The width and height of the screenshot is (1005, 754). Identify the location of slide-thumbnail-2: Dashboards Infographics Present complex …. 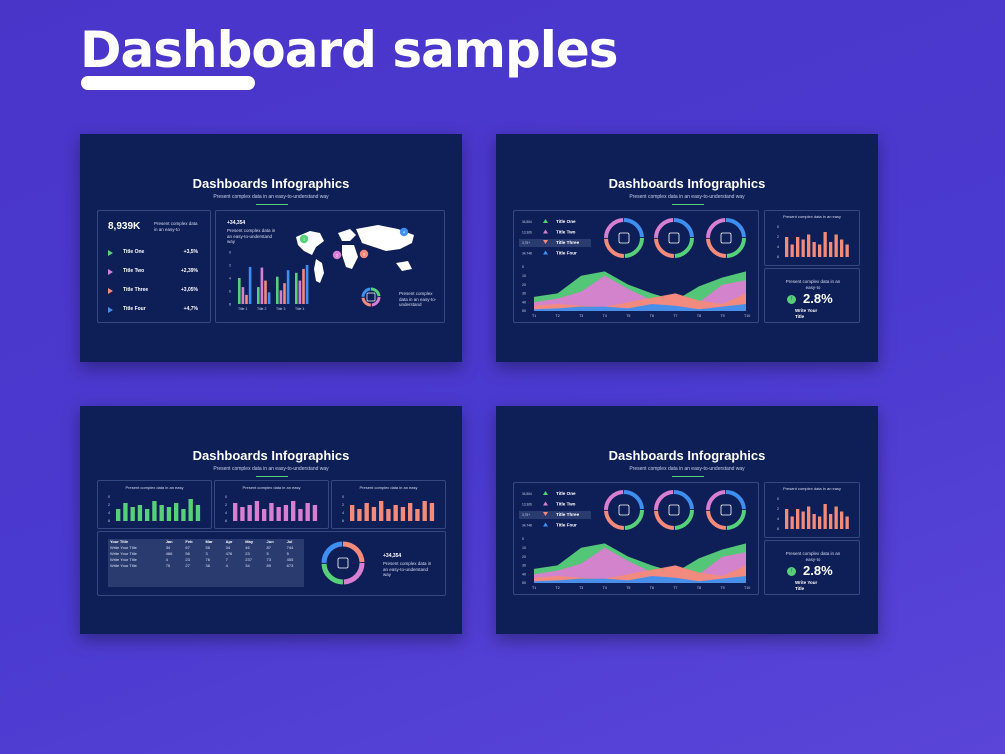
(687, 248).